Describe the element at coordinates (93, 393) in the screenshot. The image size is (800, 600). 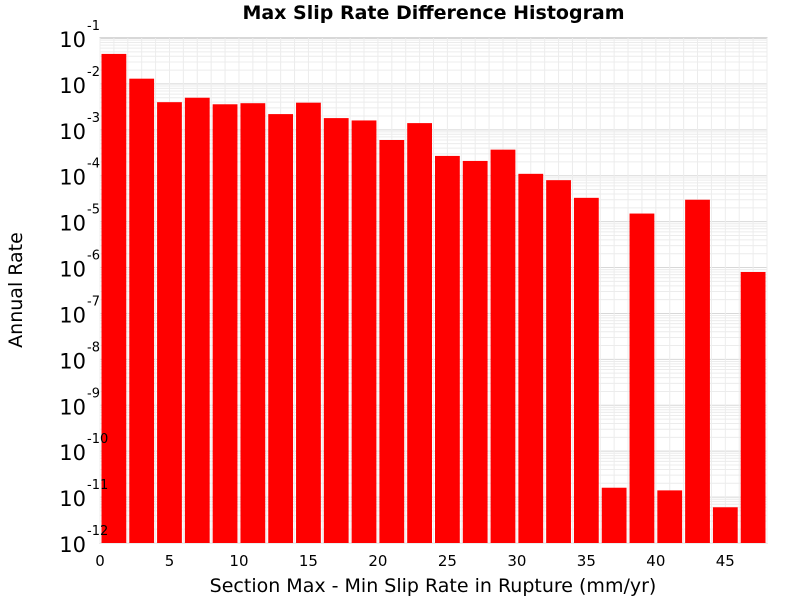
I see `y-tick-exponent: -9` at that location.